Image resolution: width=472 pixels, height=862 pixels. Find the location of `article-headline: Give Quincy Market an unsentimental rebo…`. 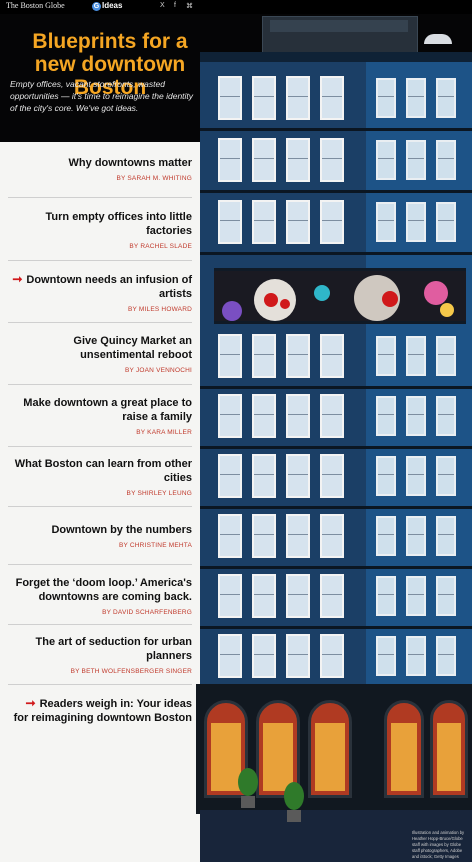

article-headline: Give Quincy Market an unsentimental rebo… is located at coordinates (132, 348).